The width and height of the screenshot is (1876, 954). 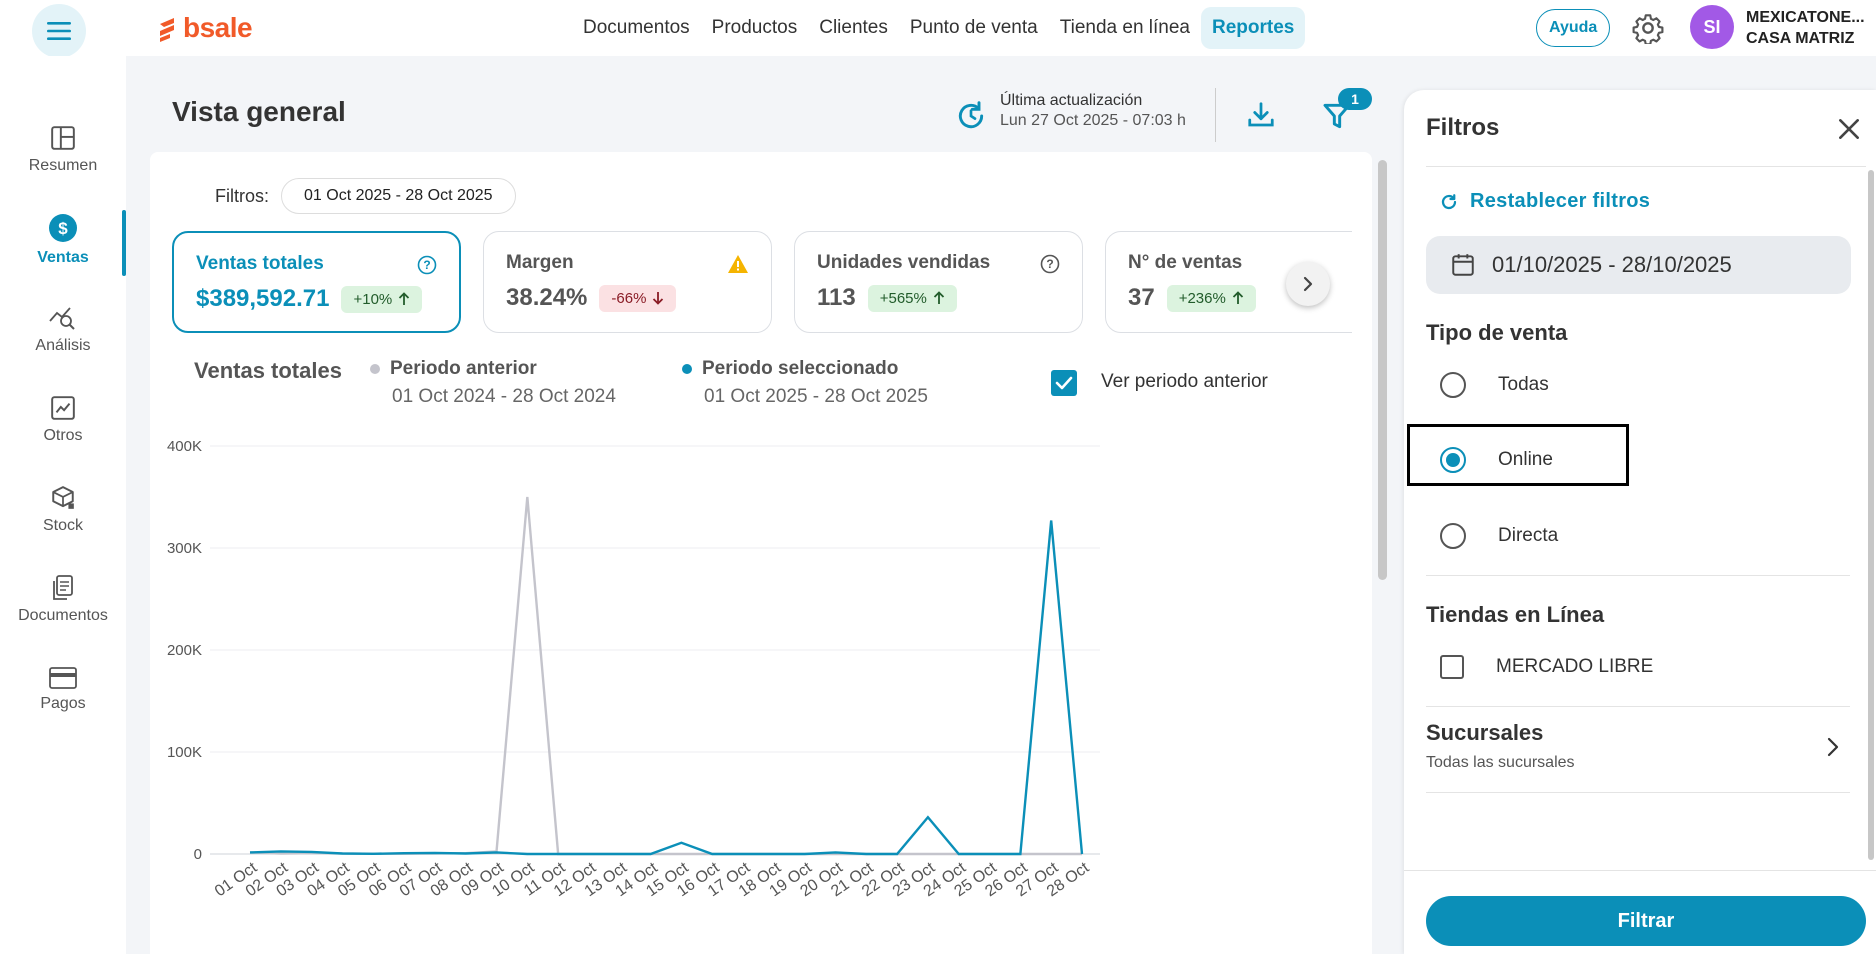 I want to click on page-title: Vista general, so click(x=259, y=111).